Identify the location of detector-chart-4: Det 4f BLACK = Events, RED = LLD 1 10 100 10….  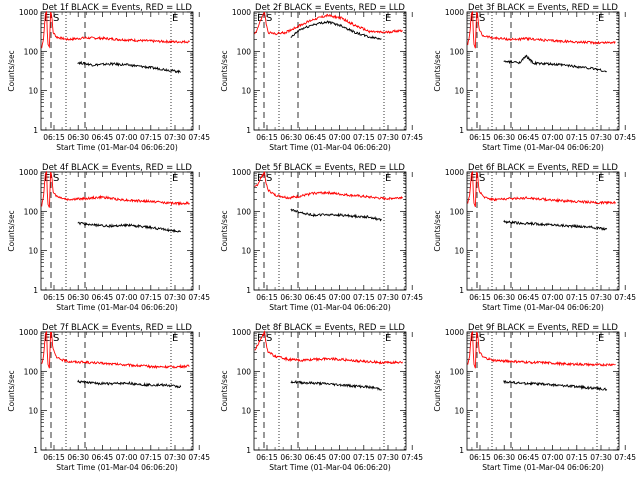
(108, 237).